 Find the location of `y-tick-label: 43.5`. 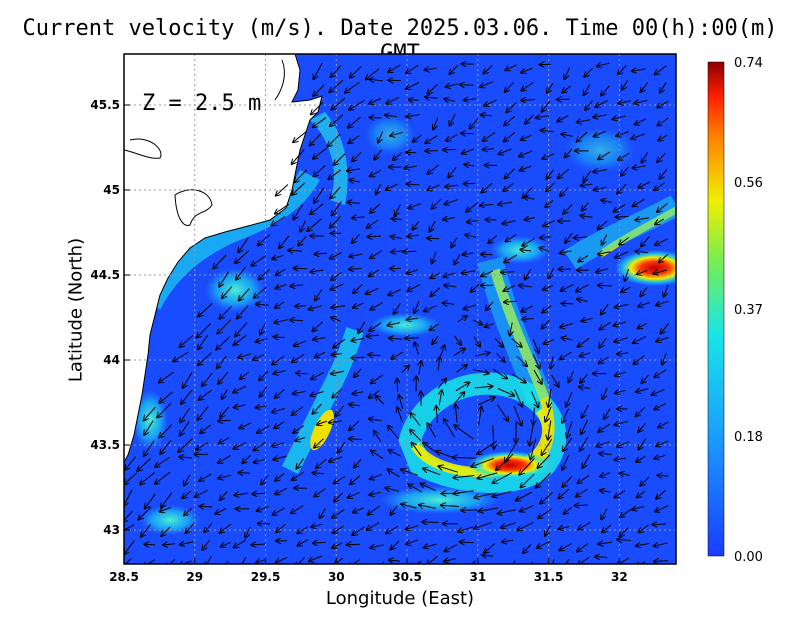

y-tick-label: 43.5 is located at coordinates (105, 445).